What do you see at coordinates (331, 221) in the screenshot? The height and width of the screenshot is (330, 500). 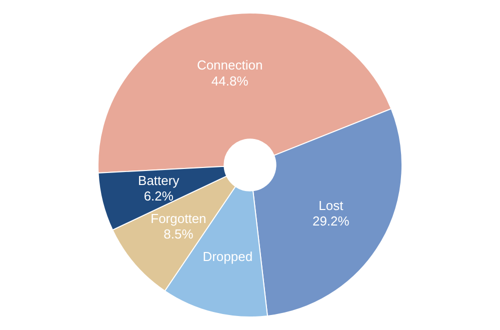 I see `data-label: 29.2%` at bounding box center [331, 221].